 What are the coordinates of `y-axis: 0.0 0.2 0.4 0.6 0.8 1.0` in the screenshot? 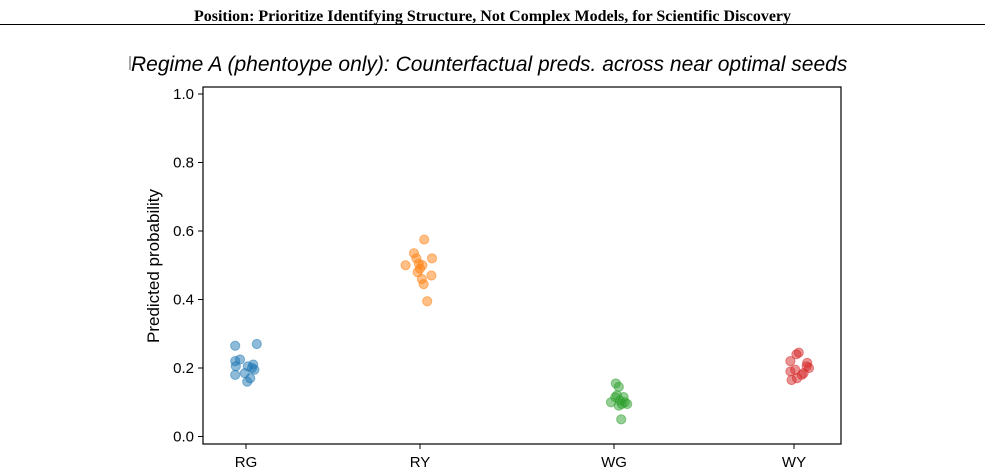 It's located at (188, 266).